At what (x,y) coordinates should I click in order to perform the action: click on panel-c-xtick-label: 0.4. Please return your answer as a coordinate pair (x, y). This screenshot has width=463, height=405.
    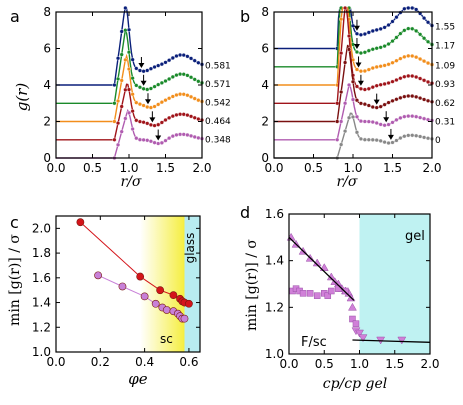
    Looking at the image, I should click on (144, 362).